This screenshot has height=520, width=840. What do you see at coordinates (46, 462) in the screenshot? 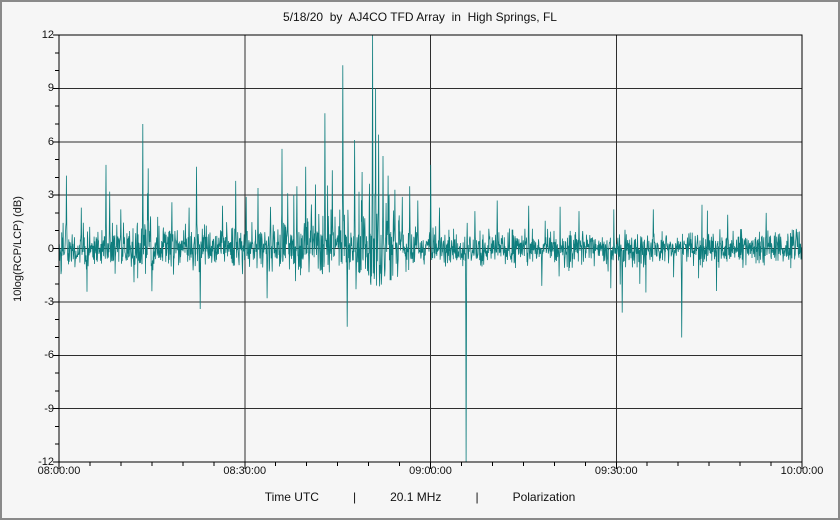
I see `y-tick-label: -12` at bounding box center [46, 462].